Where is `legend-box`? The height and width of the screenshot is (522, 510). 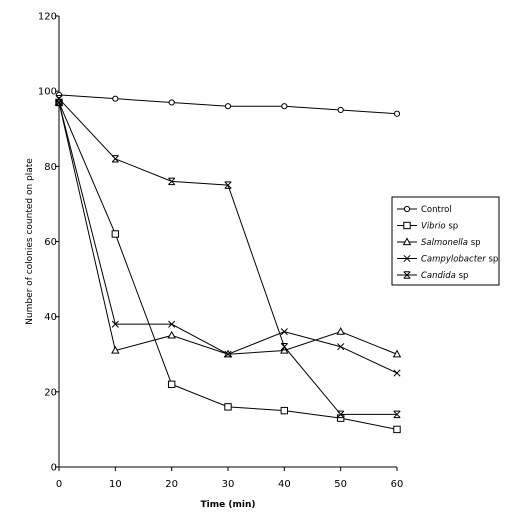
legend-box is located at coordinates (445, 241).